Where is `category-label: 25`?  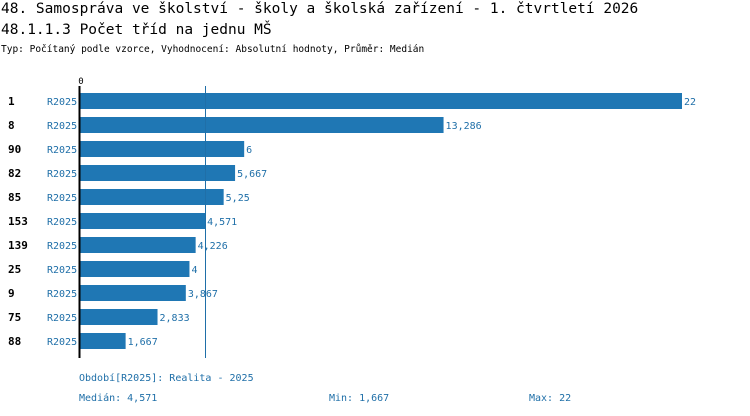
category-label: 25 is located at coordinates (14, 269).